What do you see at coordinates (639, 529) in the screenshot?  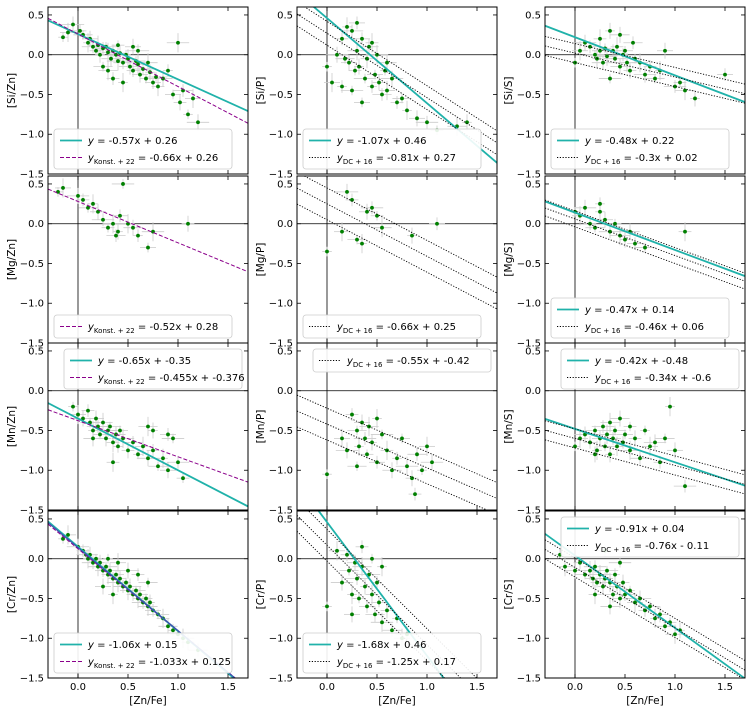 I see `legend-label: y = -0.91x + 0.04` at bounding box center [639, 529].